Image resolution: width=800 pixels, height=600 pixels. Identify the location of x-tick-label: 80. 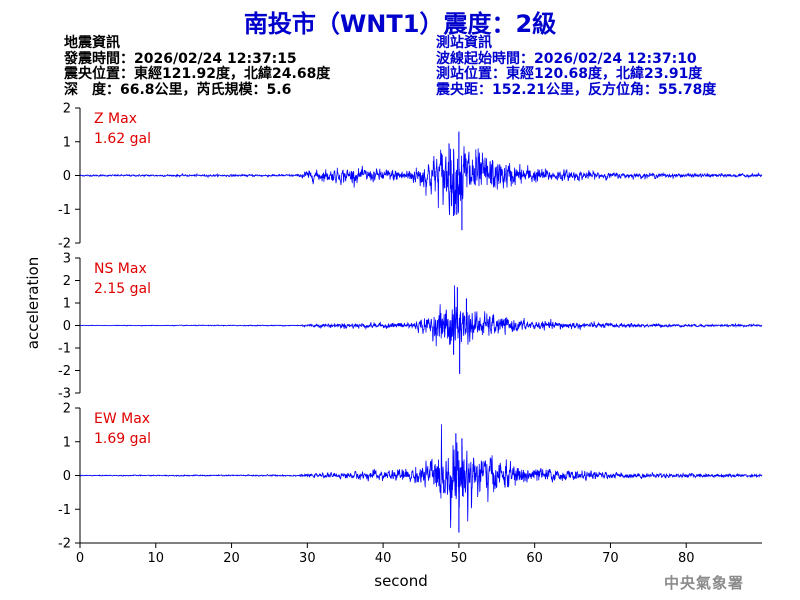
(686, 558).